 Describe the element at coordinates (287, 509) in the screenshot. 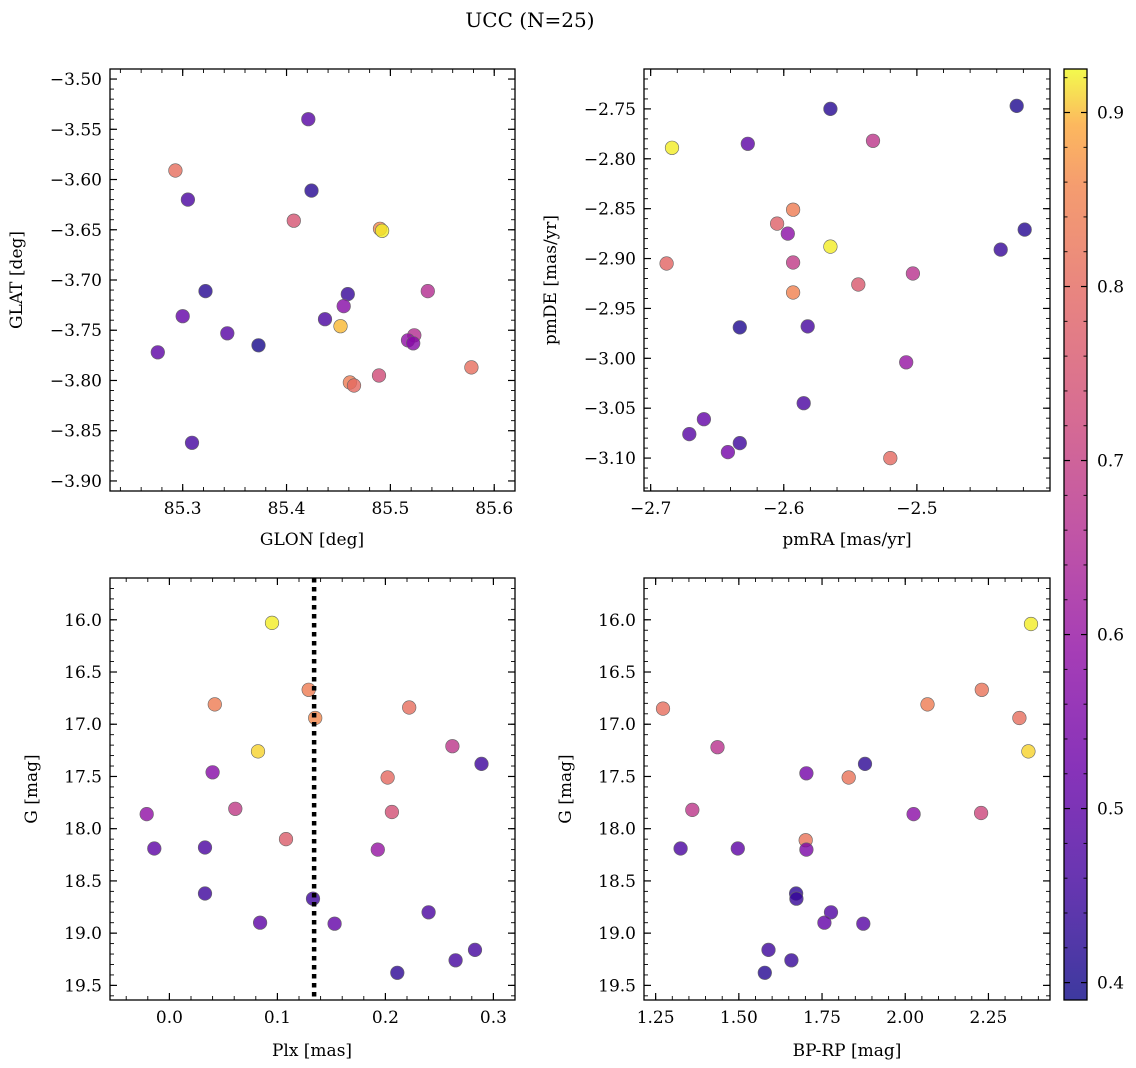

I see `x-tick-label: 85.4` at that location.